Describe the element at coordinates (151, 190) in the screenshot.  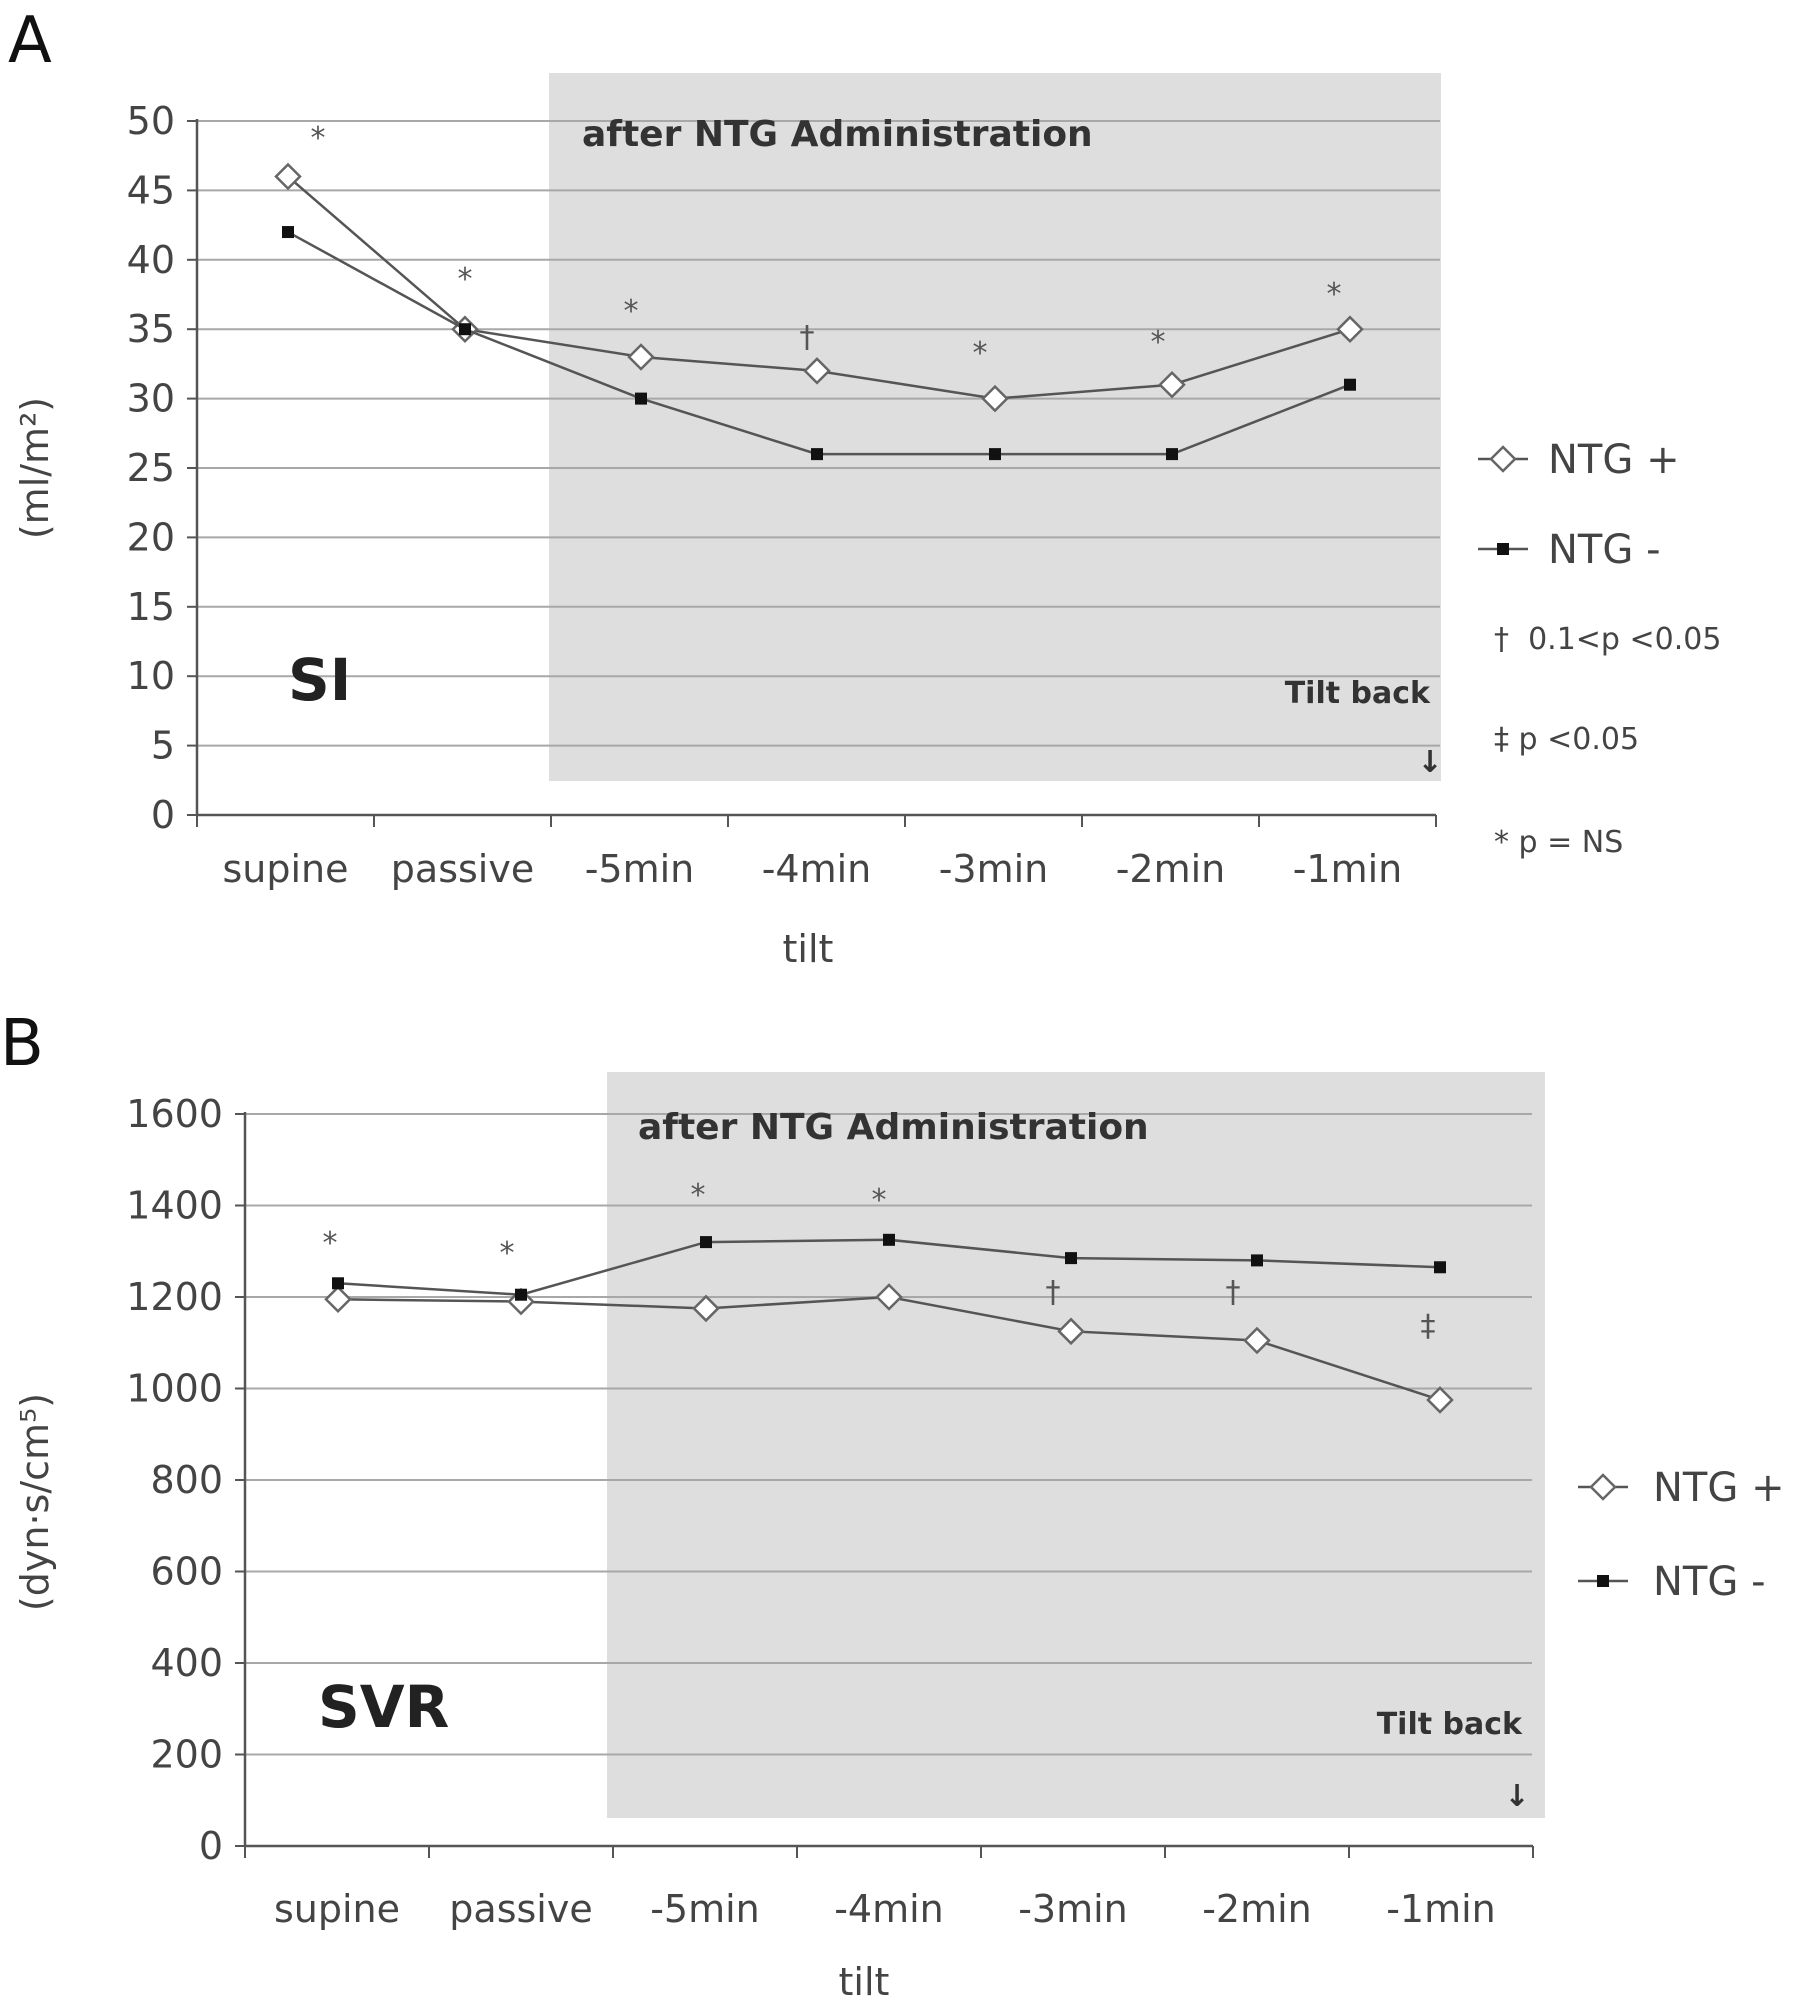
I see `y-tick-label: 45` at that location.